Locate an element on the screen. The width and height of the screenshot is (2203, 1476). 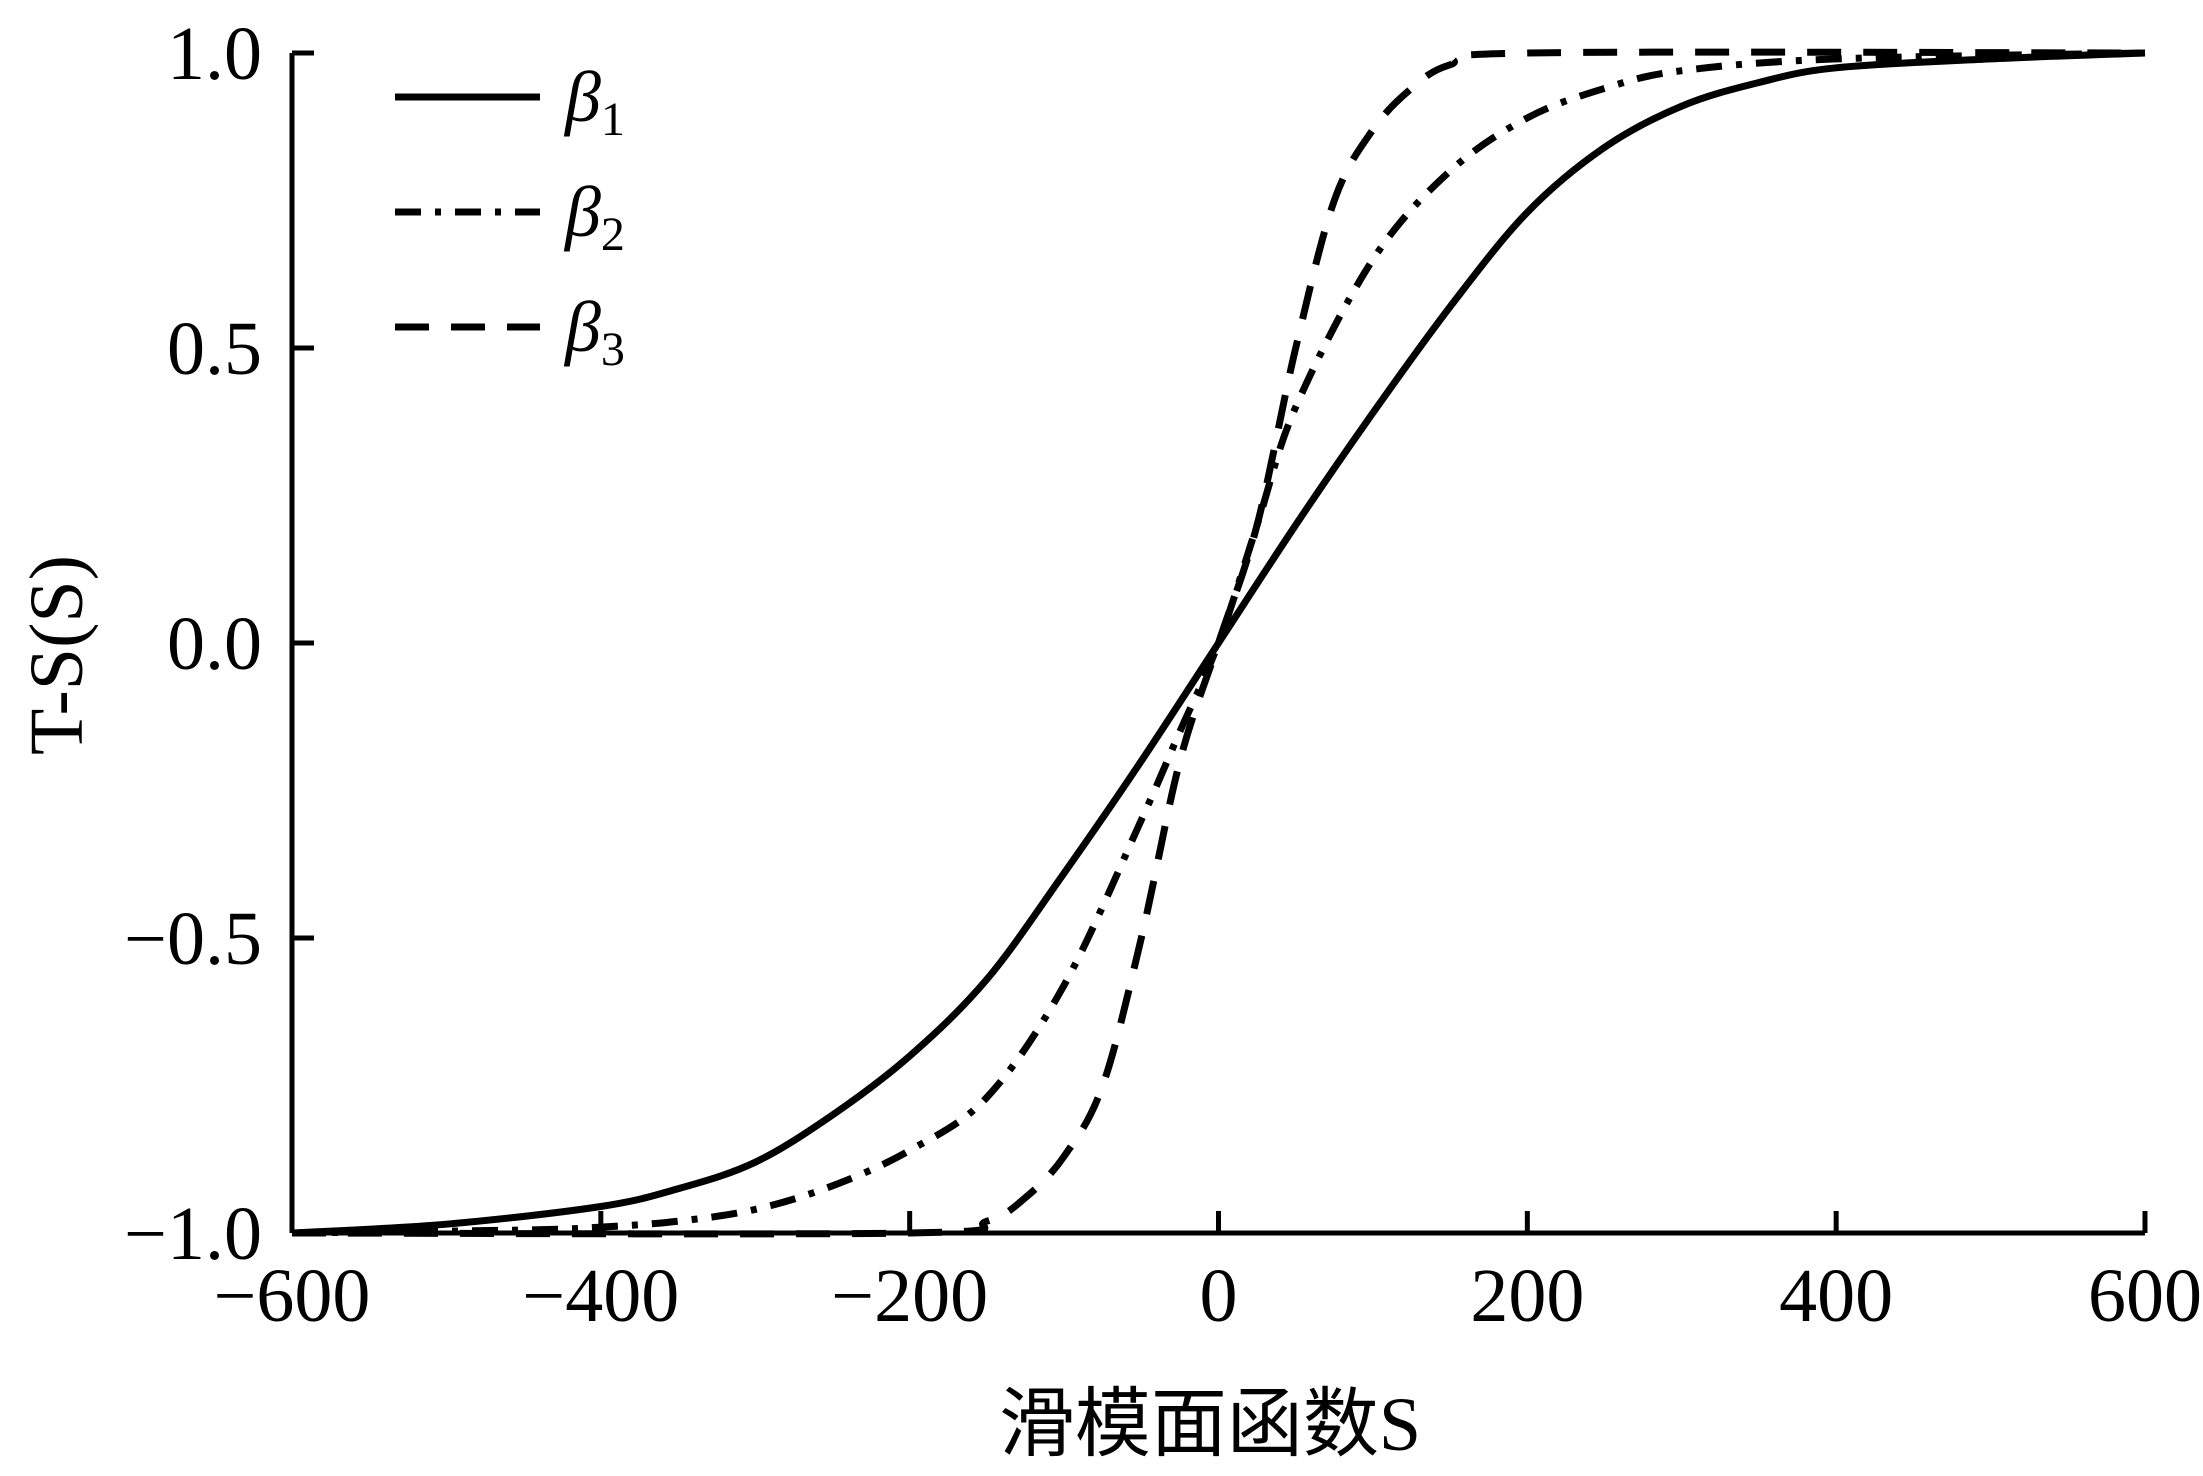
x-tick-label: −400 is located at coordinates (600, 1296).